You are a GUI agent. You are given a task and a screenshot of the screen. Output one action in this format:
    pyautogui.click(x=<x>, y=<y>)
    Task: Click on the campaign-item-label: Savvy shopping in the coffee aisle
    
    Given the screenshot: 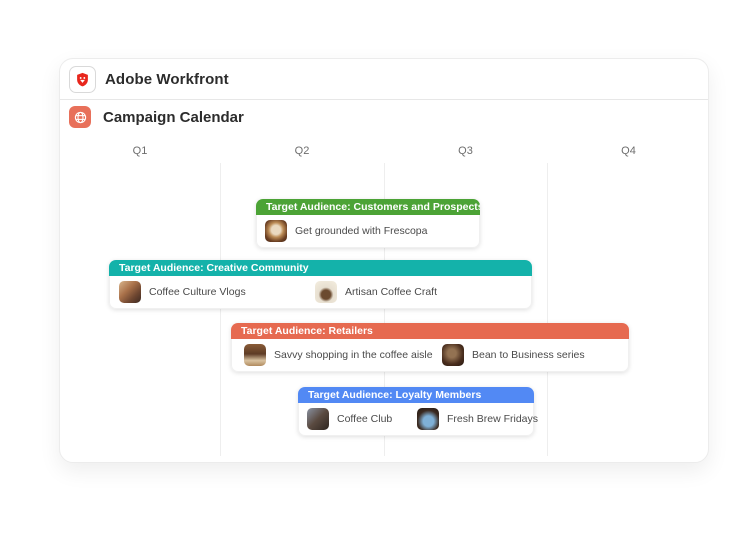 What is the action you would take?
    pyautogui.click(x=353, y=355)
    